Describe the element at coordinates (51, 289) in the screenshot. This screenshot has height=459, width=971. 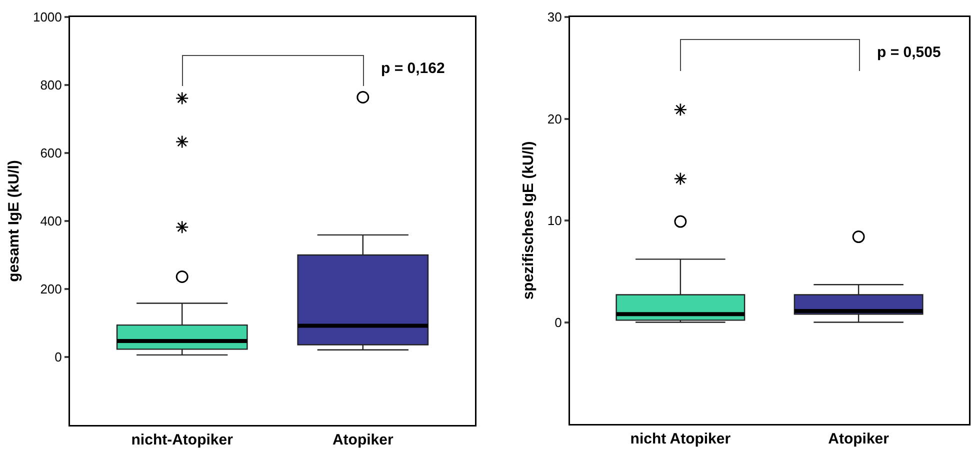
I see `y-tick-label: 200` at that location.